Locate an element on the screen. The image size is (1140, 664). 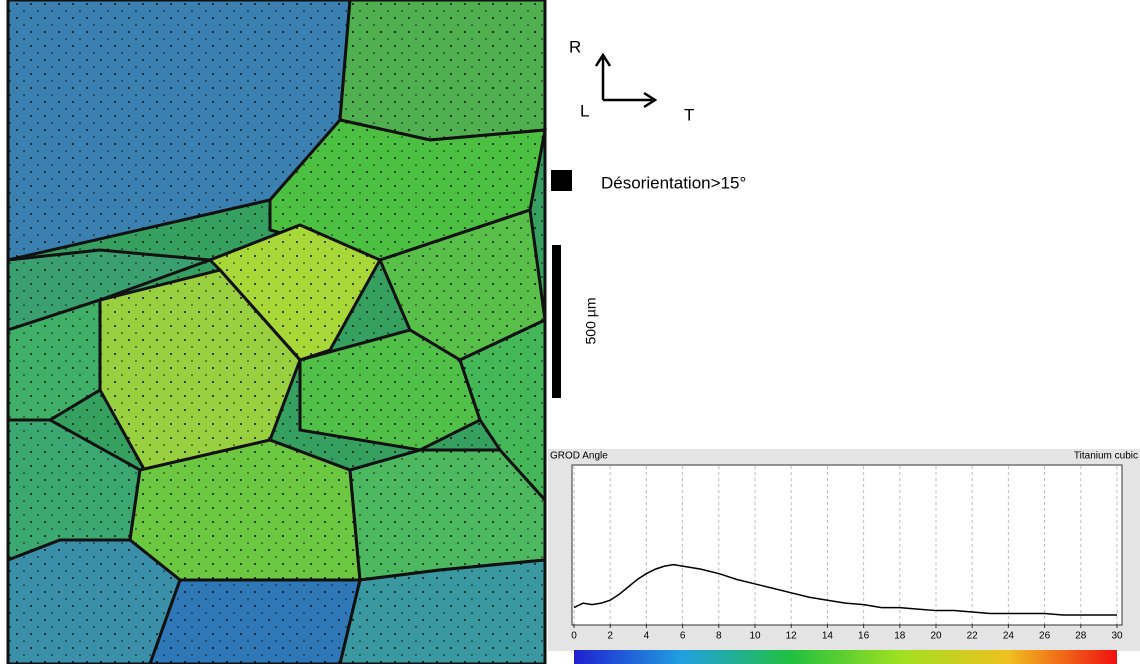
x-tick-label: 18 is located at coordinates (900, 636).